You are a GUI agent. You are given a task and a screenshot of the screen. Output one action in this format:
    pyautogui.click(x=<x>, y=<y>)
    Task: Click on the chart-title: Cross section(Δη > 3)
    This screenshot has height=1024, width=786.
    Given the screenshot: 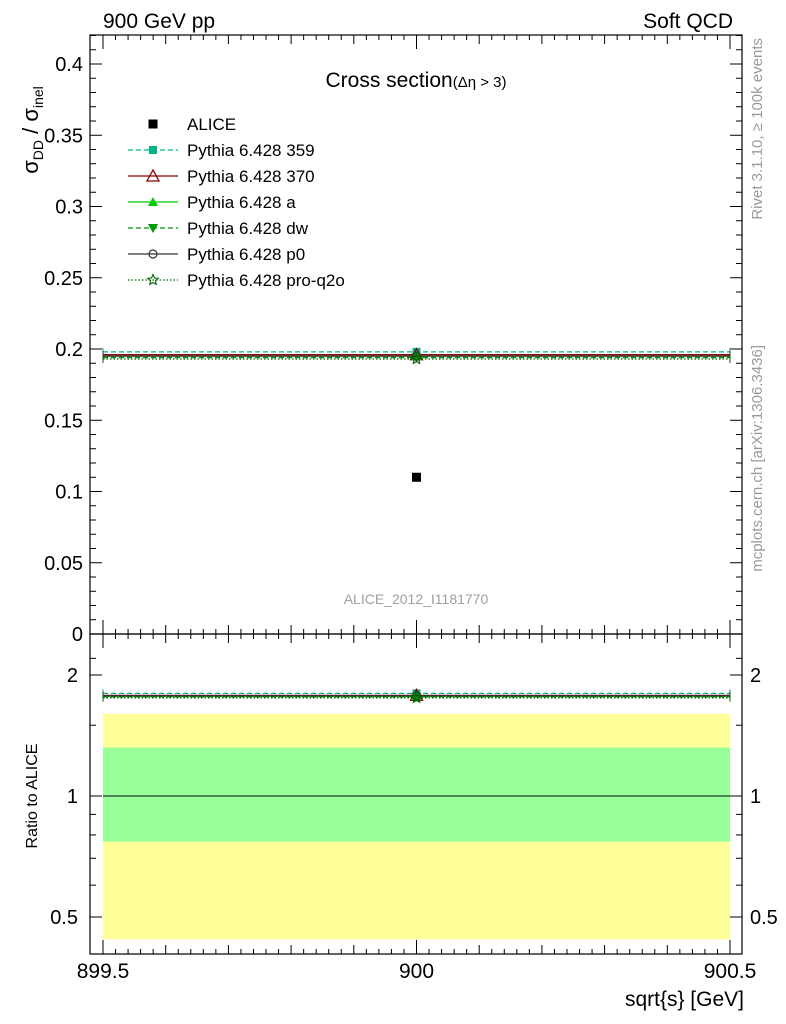 What is the action you would take?
    pyautogui.click(x=415, y=80)
    